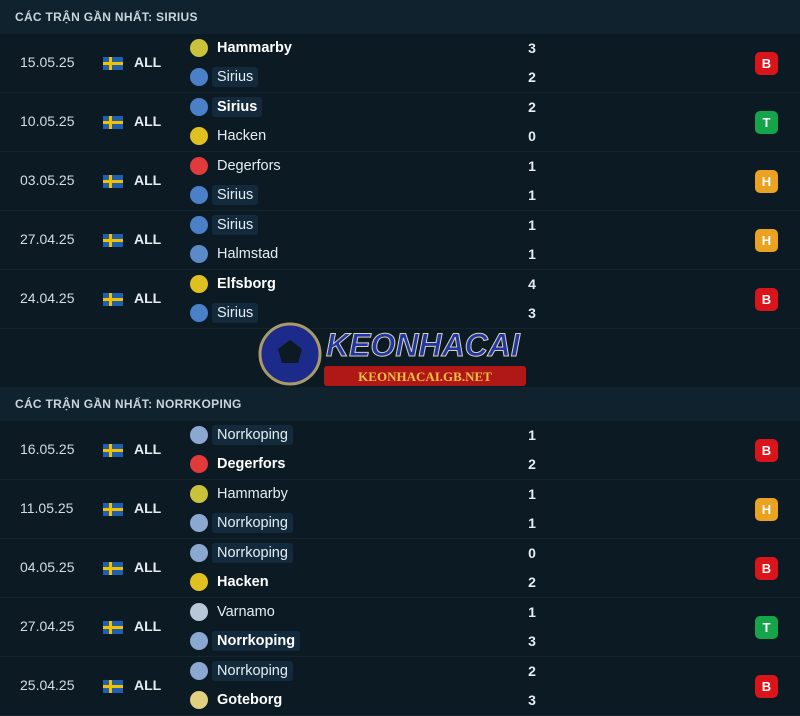 This screenshot has width=800, height=716. I want to click on away-score: 3, so click(532, 313).